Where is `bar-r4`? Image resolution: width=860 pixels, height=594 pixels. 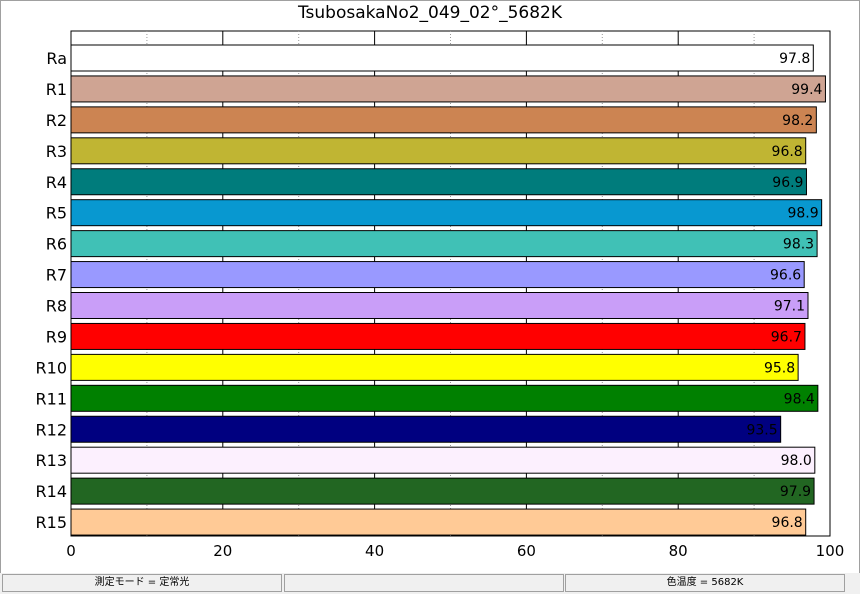 bar-r4 is located at coordinates (438, 182).